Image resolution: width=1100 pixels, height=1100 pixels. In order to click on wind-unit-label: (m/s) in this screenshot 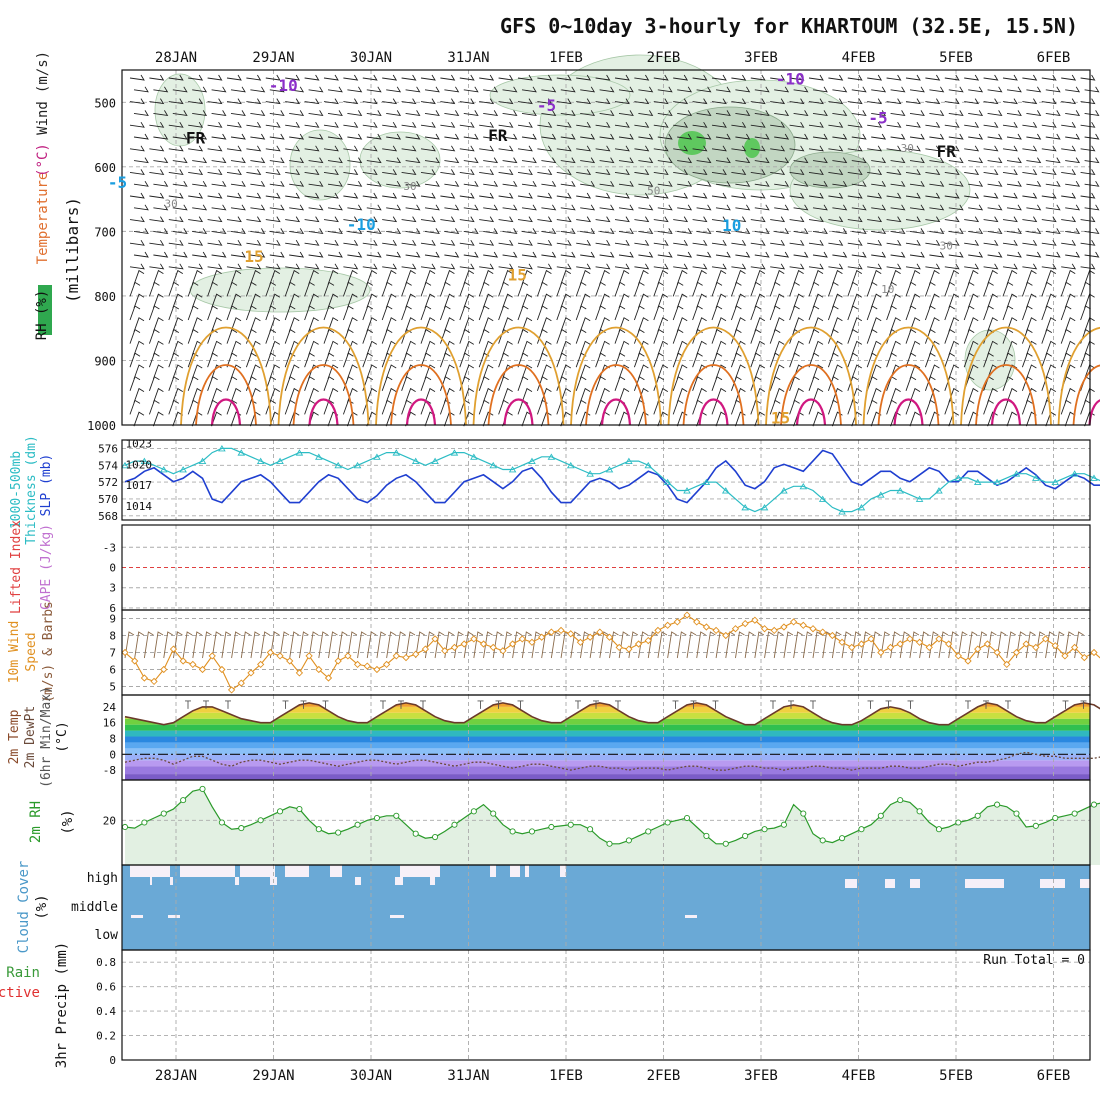, I will do `click(43, 72)`.